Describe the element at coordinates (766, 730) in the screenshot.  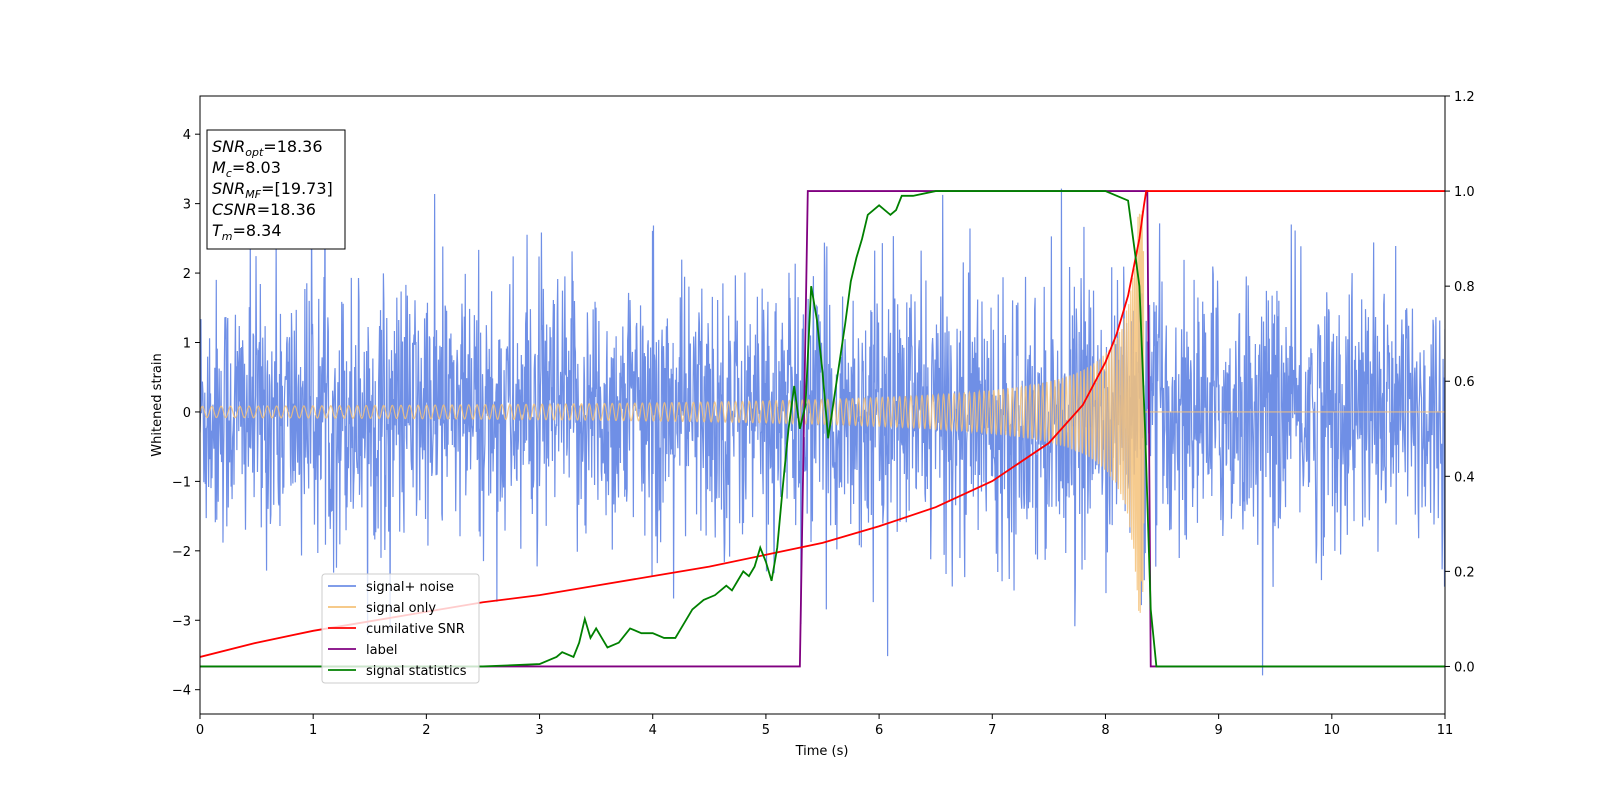
I see `x-tick-label: 5` at that location.